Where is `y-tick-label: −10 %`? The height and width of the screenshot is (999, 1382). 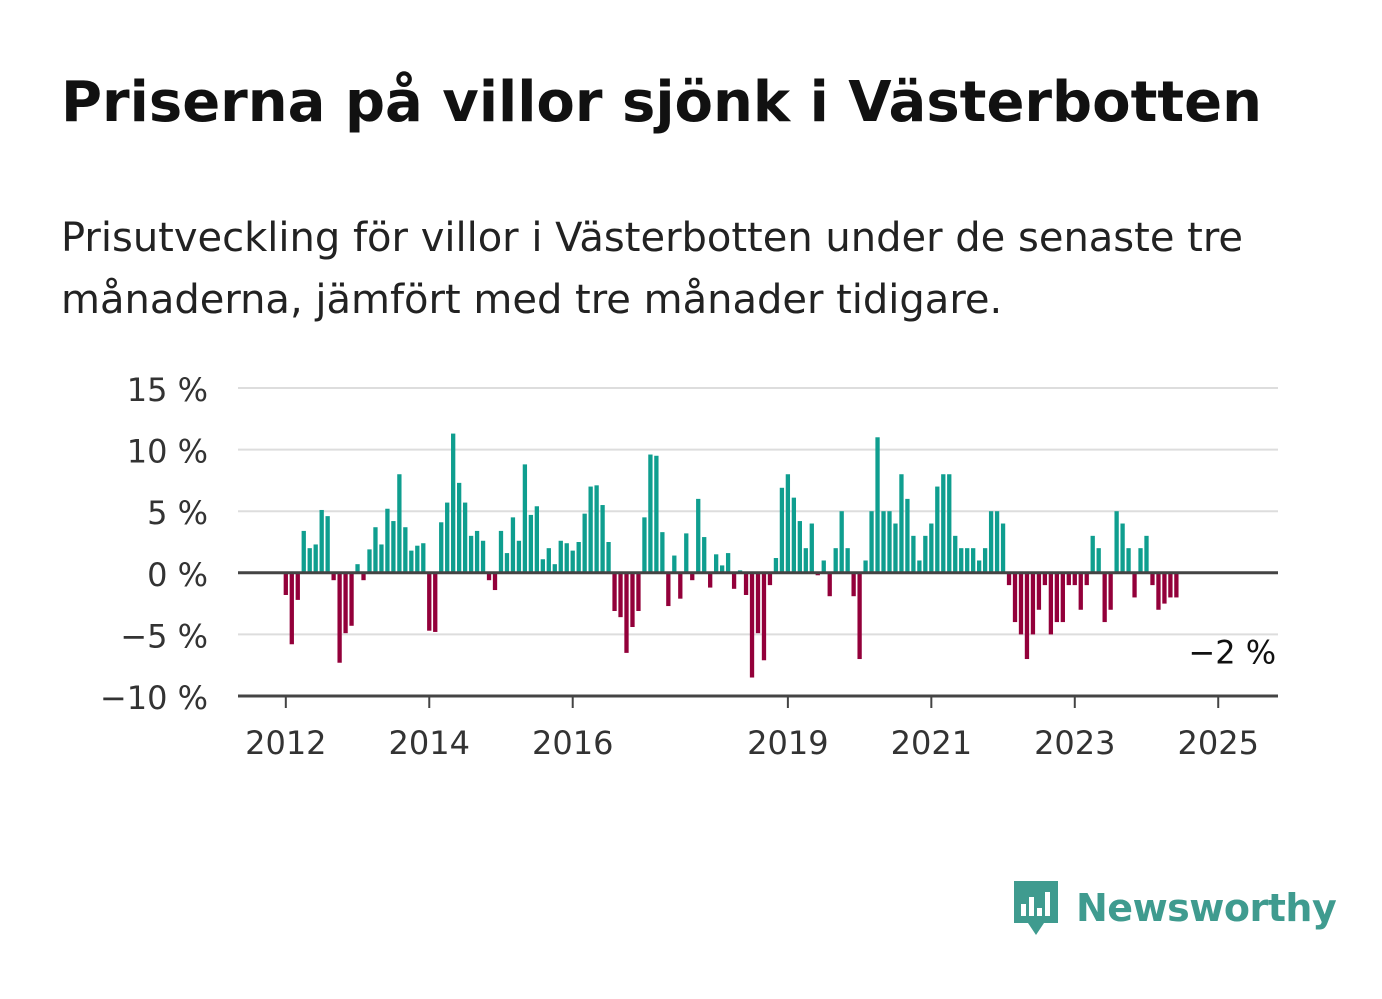 y-tick-label: −10 % is located at coordinates (154, 698).